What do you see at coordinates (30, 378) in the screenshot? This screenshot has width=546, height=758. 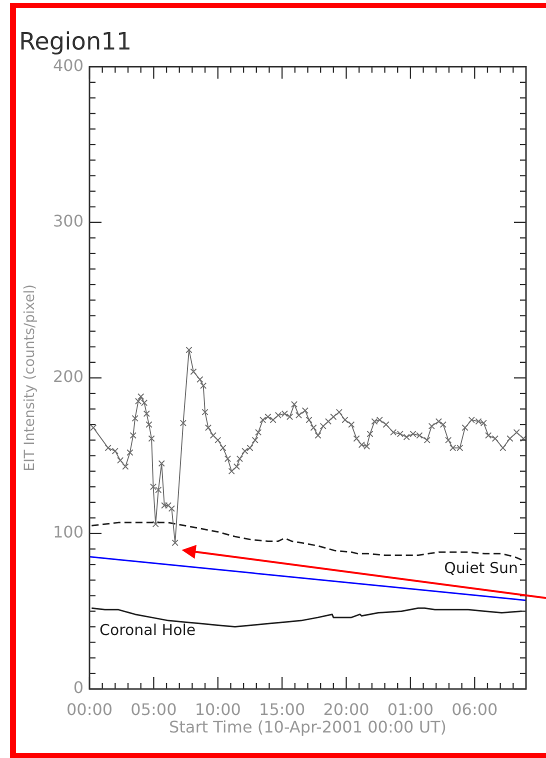 I see `y-axis-title: EIT Intensity (counts/pixel)` at bounding box center [30, 378].